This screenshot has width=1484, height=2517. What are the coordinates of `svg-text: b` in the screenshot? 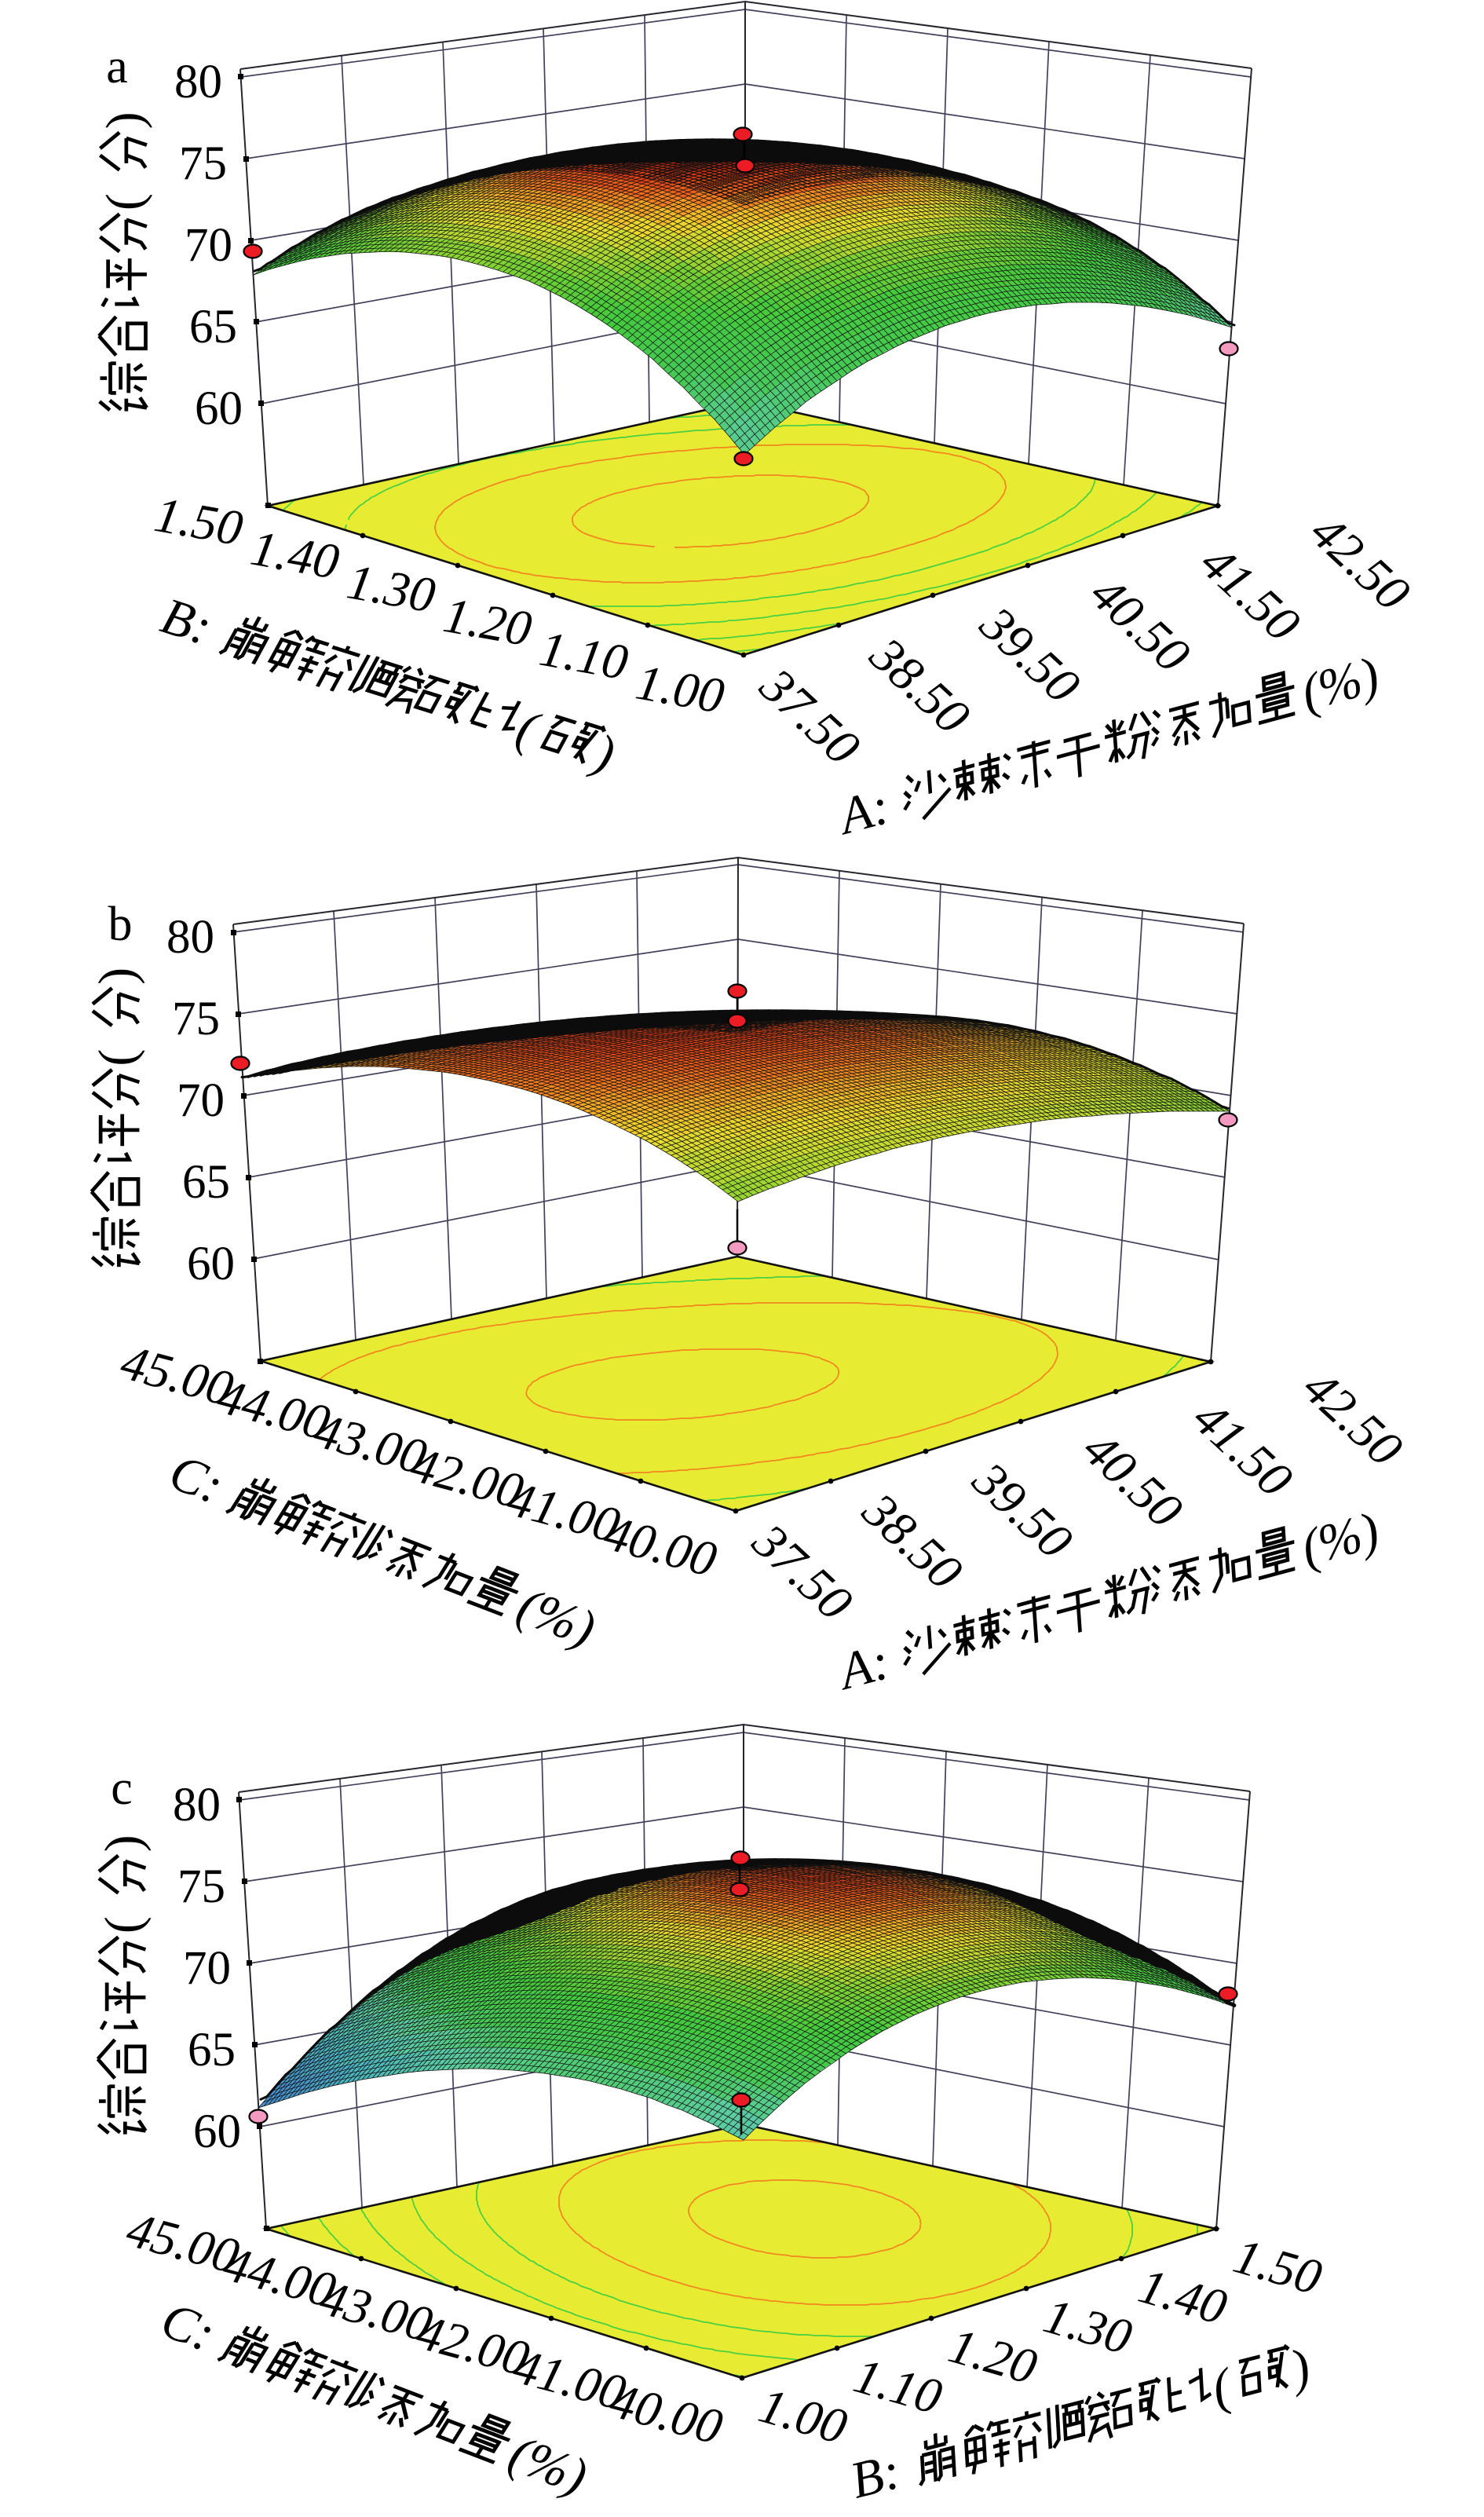 It's located at (121, 924).